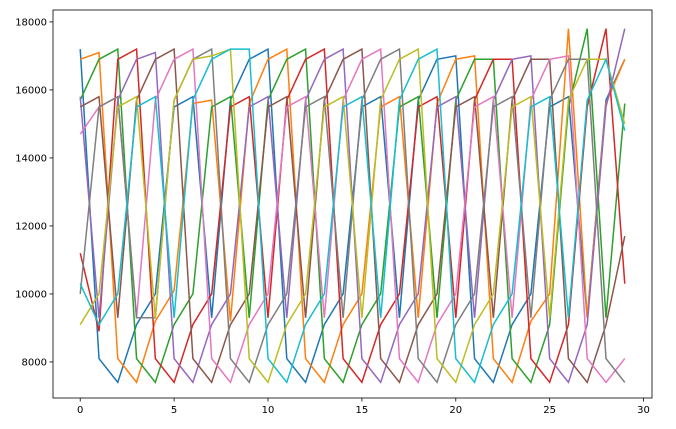 The image size is (676, 429). What do you see at coordinates (549, 410) in the screenshot?
I see `x-tick-label: 25` at bounding box center [549, 410].